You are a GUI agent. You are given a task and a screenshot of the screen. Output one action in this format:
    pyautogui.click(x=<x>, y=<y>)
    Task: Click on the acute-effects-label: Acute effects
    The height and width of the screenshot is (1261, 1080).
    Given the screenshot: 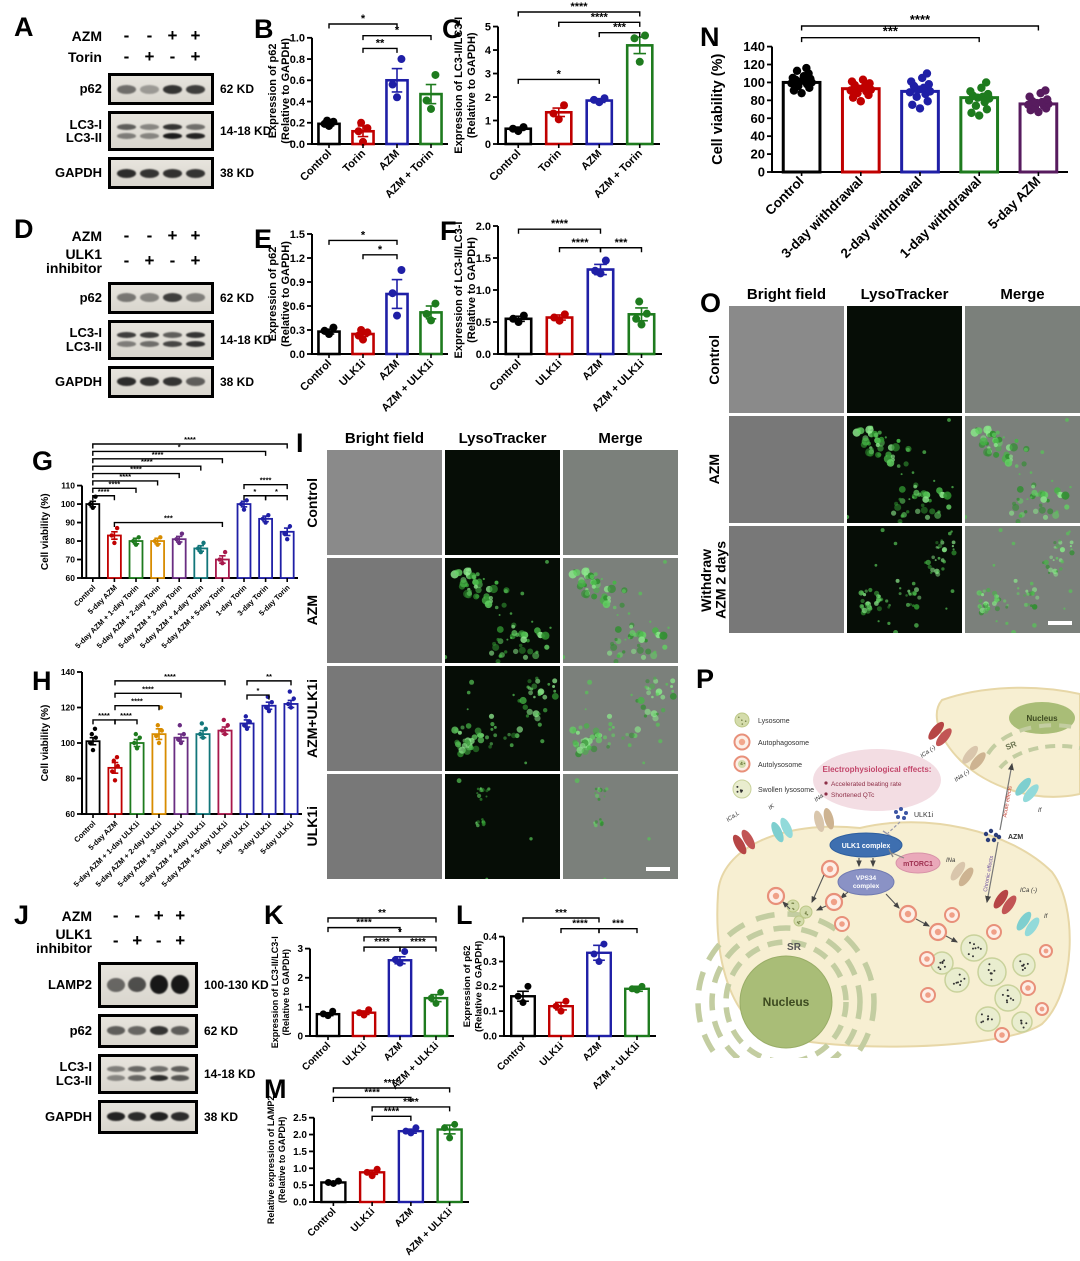 What is the action you would take?
    pyautogui.click(x=1007, y=801)
    